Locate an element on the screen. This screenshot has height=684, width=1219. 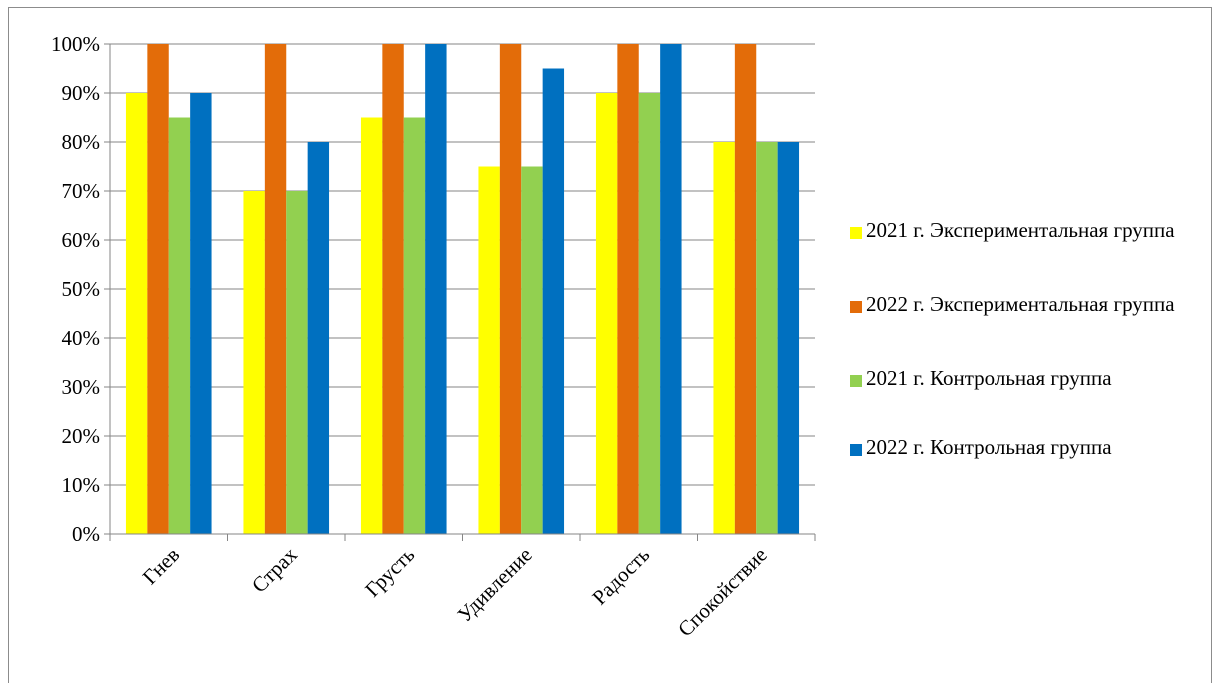
y-tick-label: 50% is located at coordinates (81, 289).